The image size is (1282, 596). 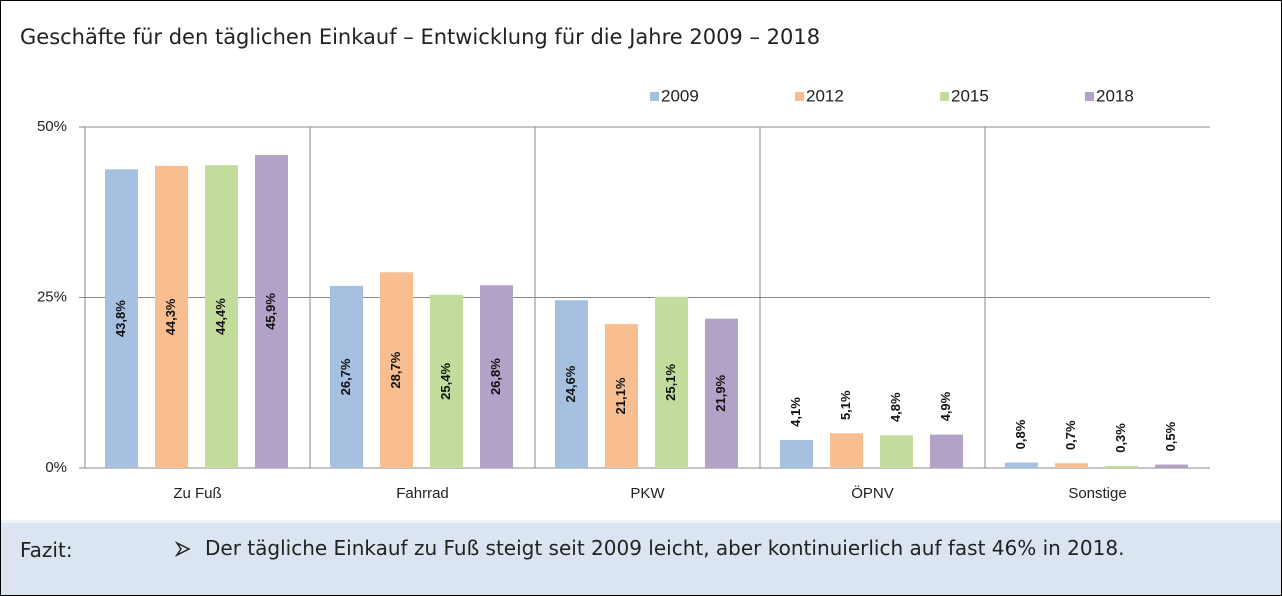 I want to click on x-tick-label: Sonstige, so click(x=1097, y=493).